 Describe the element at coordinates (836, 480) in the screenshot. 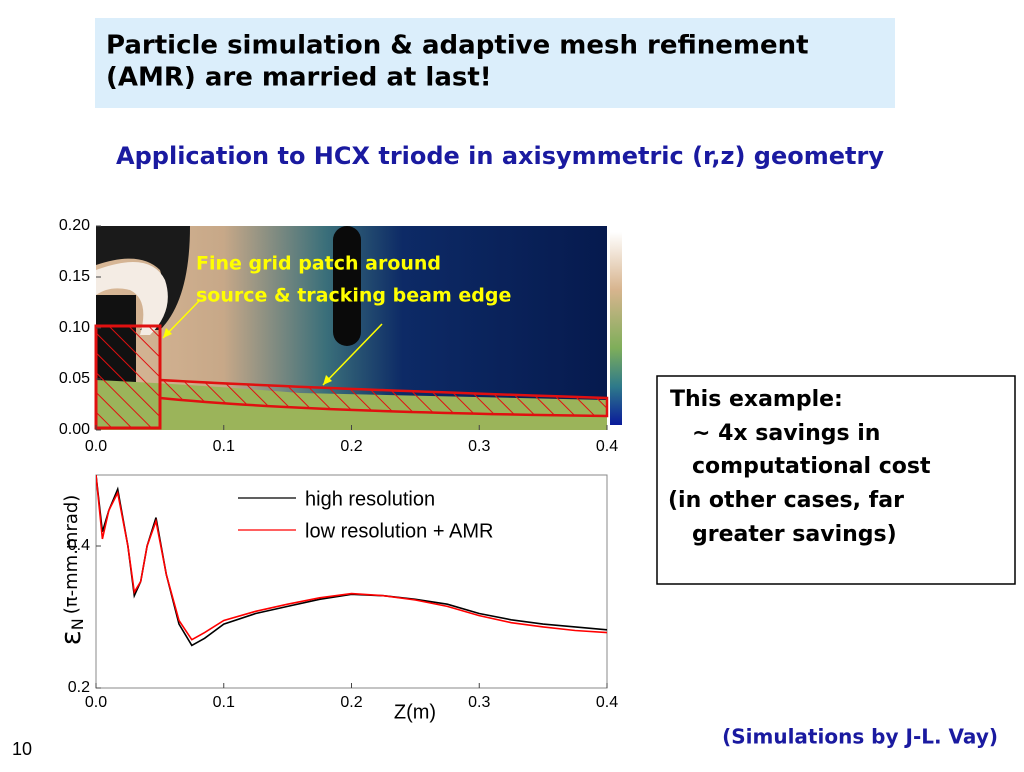

I see `note-box` at that location.